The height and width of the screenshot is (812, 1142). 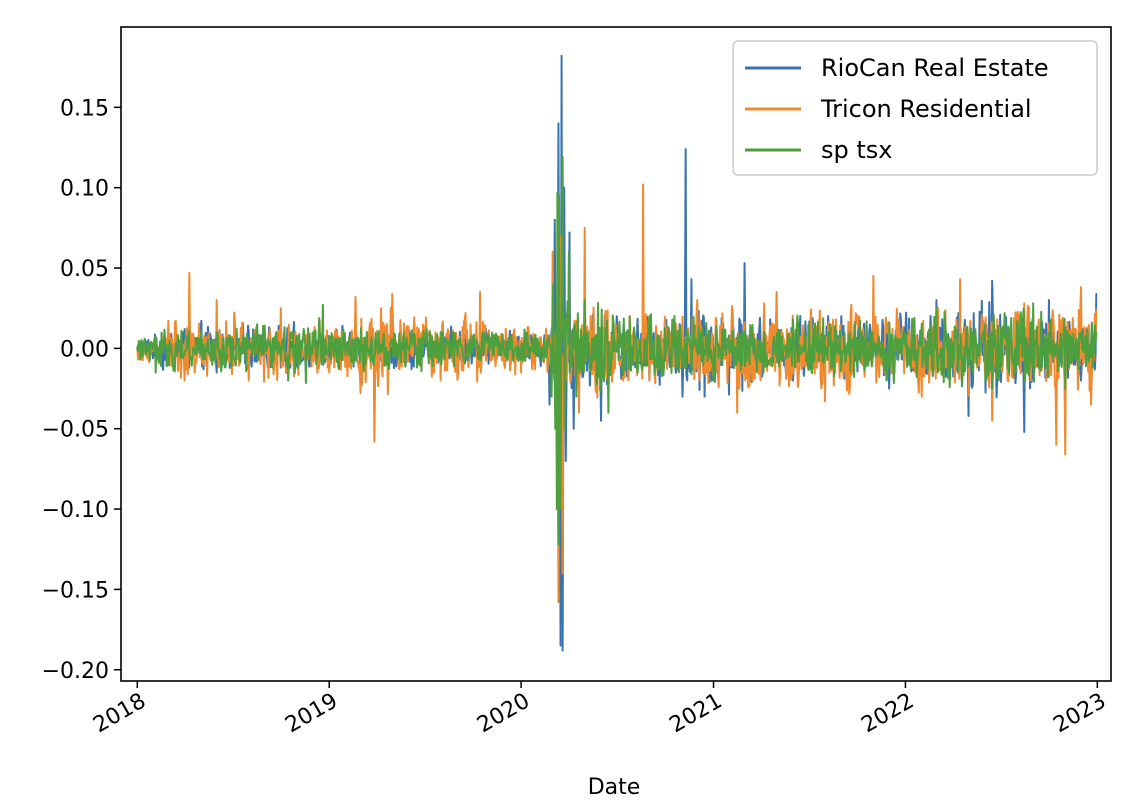 I want to click on y-tick-label: 0.05, so click(x=84, y=269).